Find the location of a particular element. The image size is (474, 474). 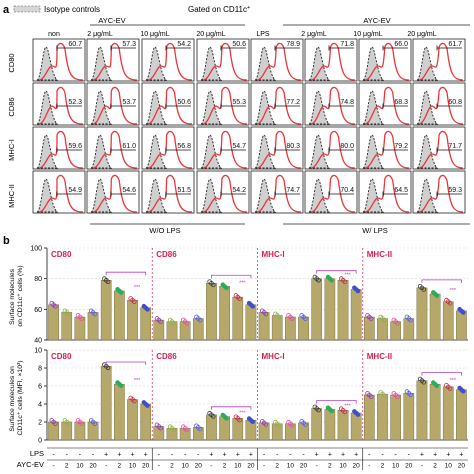

gate-percentage: 59.3 is located at coordinates (455, 190).